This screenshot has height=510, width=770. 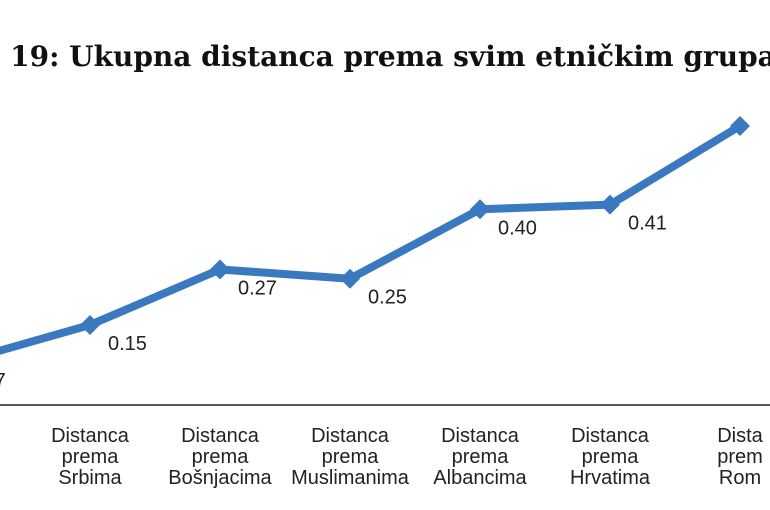 What do you see at coordinates (127, 344) in the screenshot?
I see `data-label: 0.15` at bounding box center [127, 344].